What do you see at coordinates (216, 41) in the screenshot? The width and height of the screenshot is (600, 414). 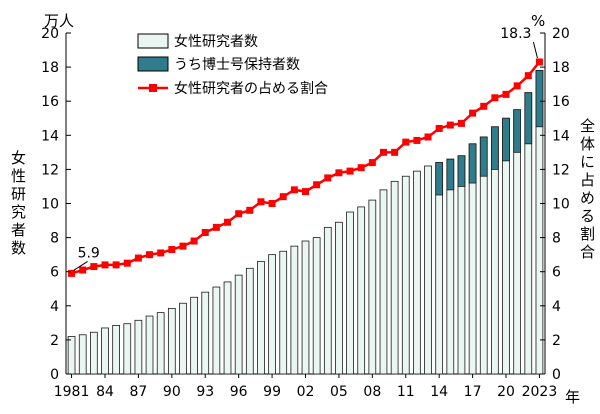 I see `legend-label-female-researchers: 女性研究者数` at bounding box center [216, 41].